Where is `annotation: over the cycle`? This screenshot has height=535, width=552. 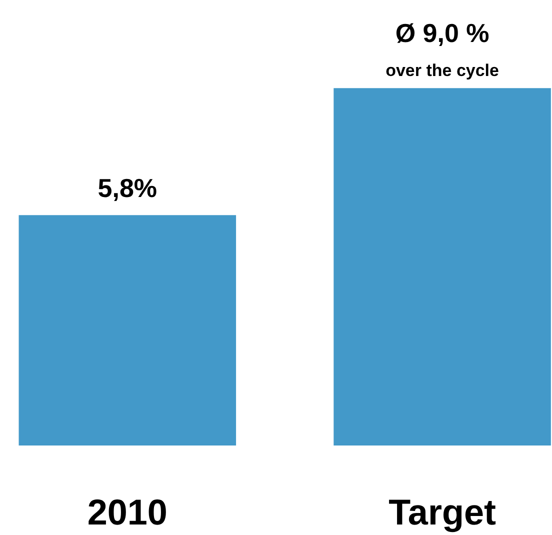
annotation: over the cycle is located at coordinates (442, 70).